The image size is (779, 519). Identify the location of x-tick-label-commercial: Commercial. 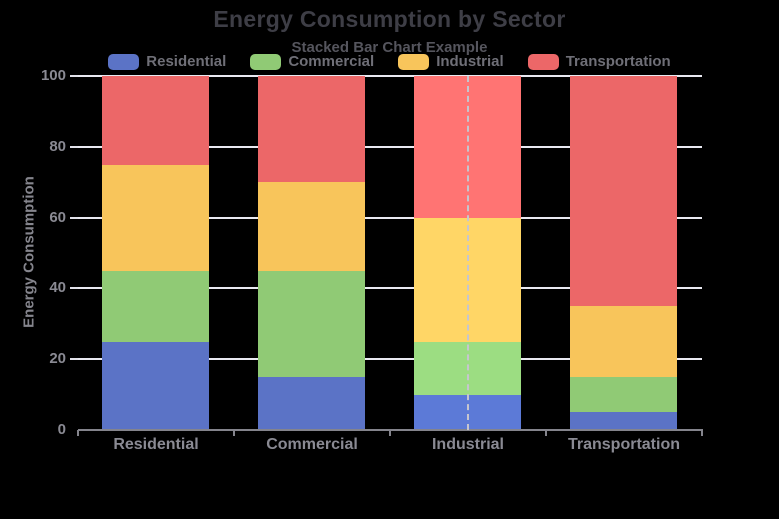
(312, 444).